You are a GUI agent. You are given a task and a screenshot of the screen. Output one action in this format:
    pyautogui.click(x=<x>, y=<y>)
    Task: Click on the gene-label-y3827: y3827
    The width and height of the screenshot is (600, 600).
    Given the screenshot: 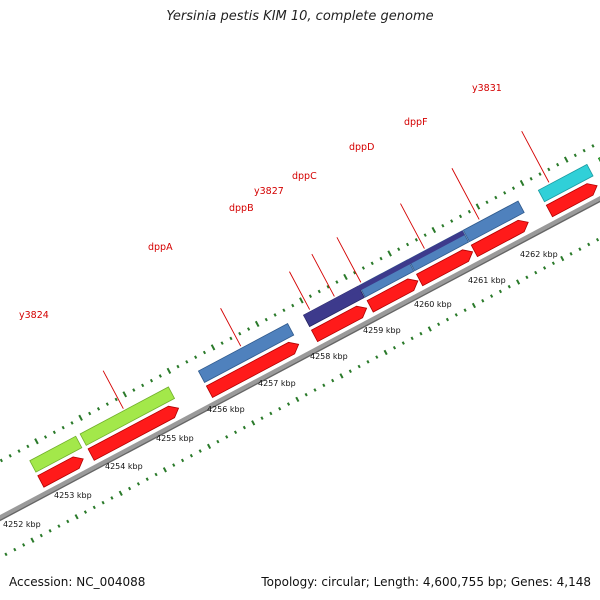 What is the action you would take?
    pyautogui.click(x=269, y=191)
    